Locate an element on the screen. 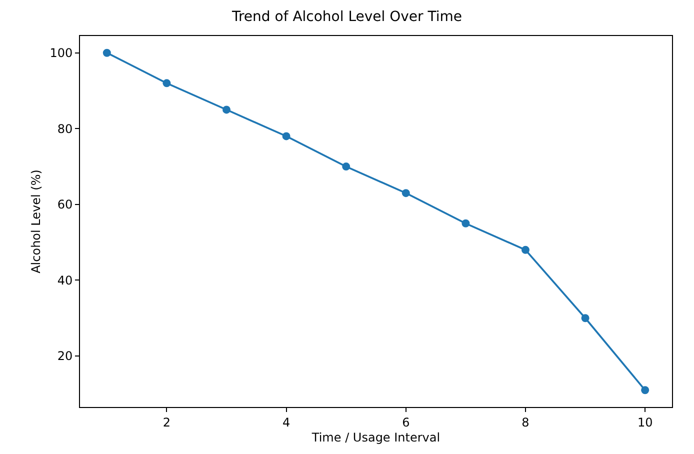 This screenshot has height=454, width=694. x-tick-label: 8 is located at coordinates (526, 422).